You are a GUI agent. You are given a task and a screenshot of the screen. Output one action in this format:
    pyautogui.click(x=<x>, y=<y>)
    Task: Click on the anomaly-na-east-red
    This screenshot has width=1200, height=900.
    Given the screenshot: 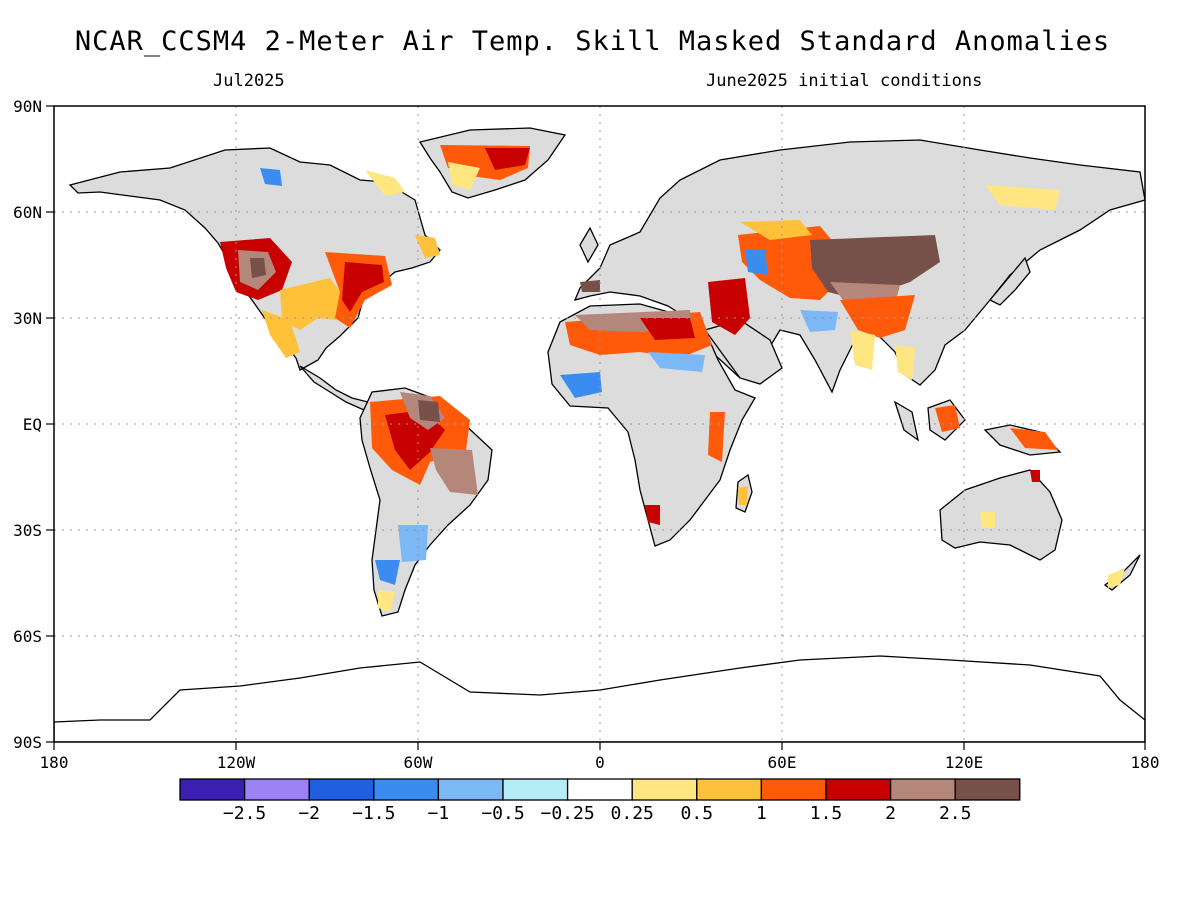 What is the action you would take?
    pyautogui.click(x=363, y=287)
    